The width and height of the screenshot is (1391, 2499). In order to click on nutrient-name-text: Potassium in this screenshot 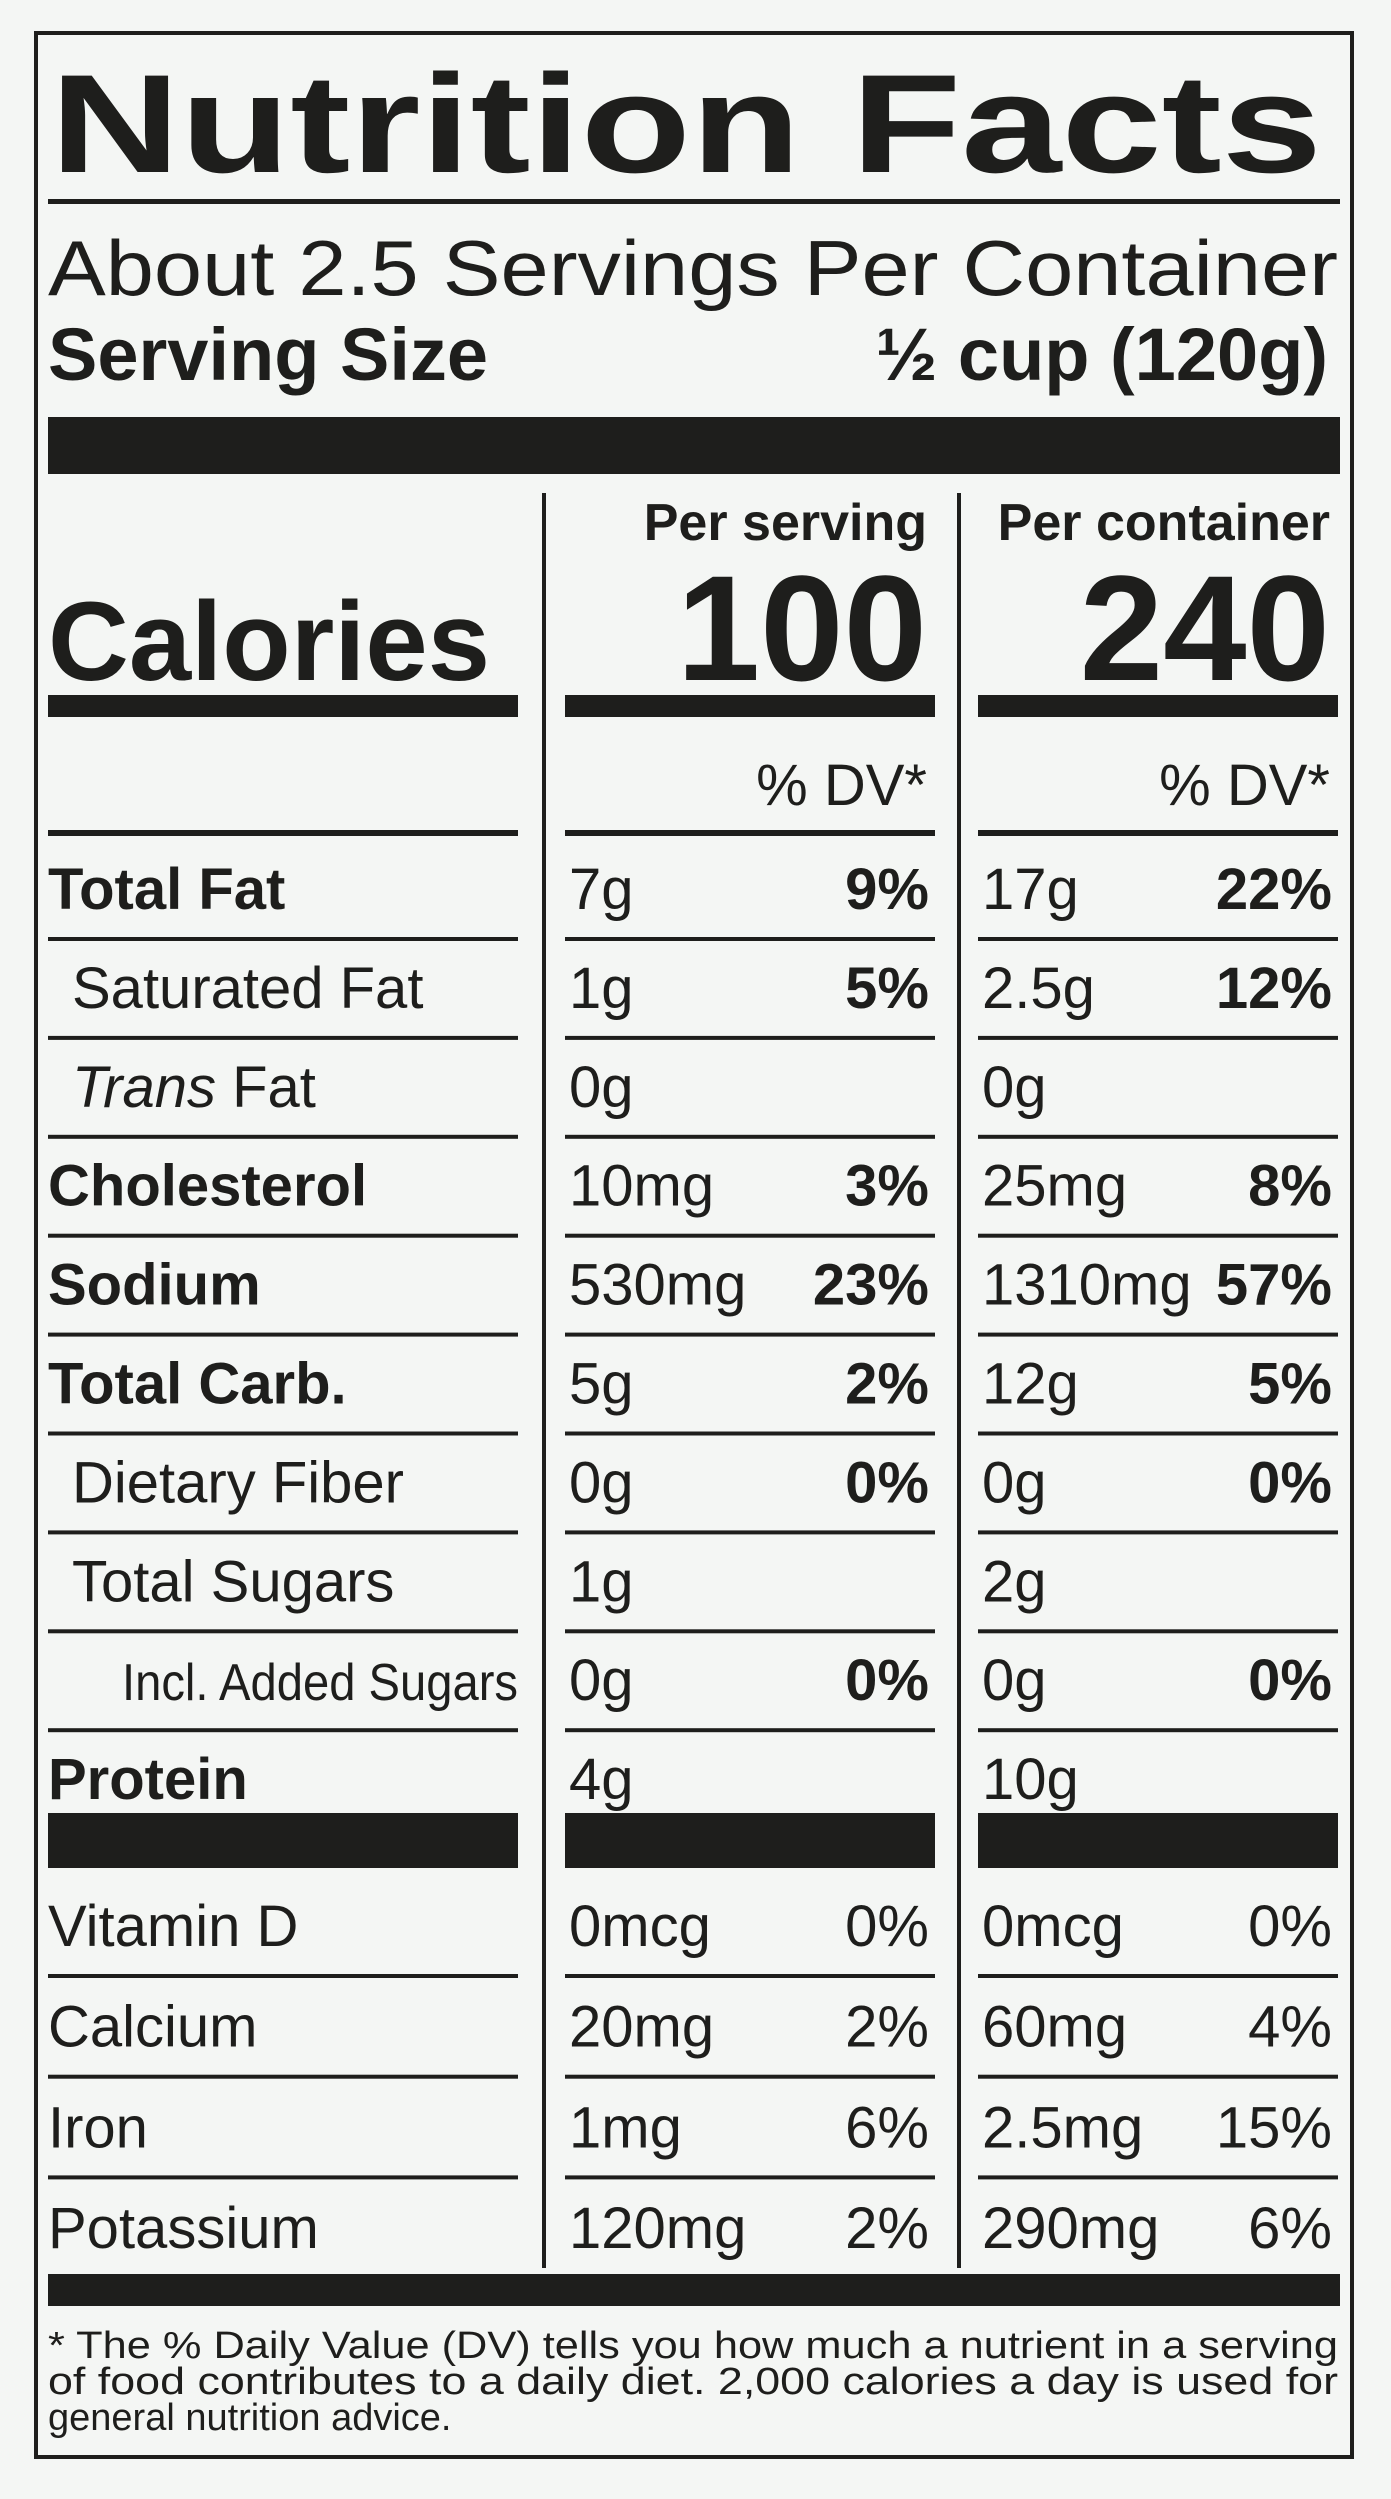, I will do `click(183, 2228)`.